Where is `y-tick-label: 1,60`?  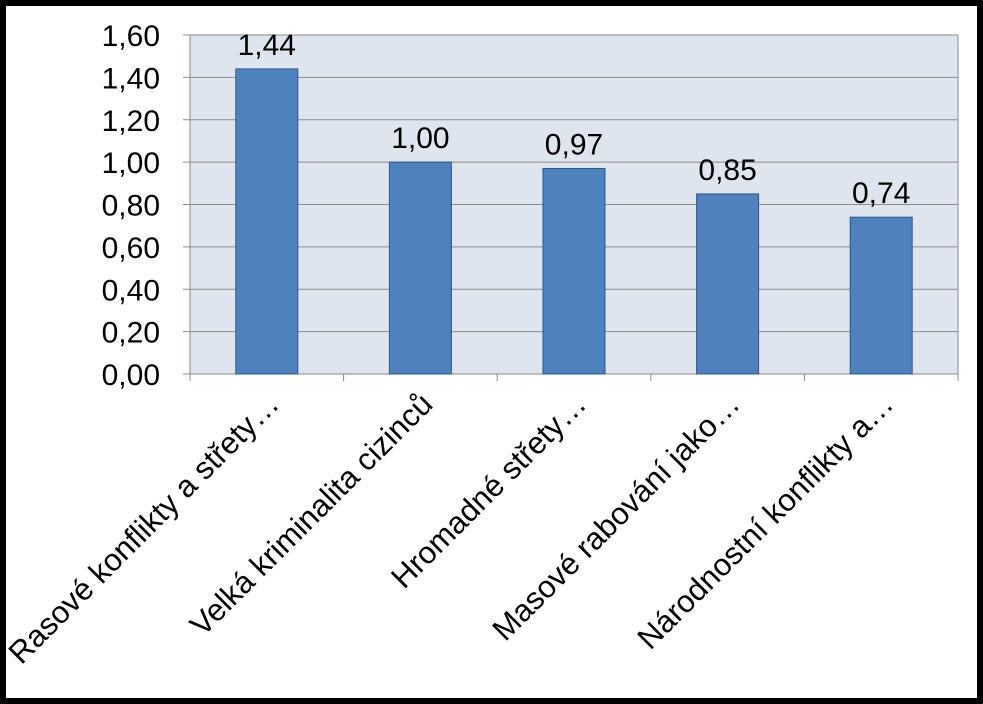
y-tick-label: 1,60 is located at coordinates (131, 36).